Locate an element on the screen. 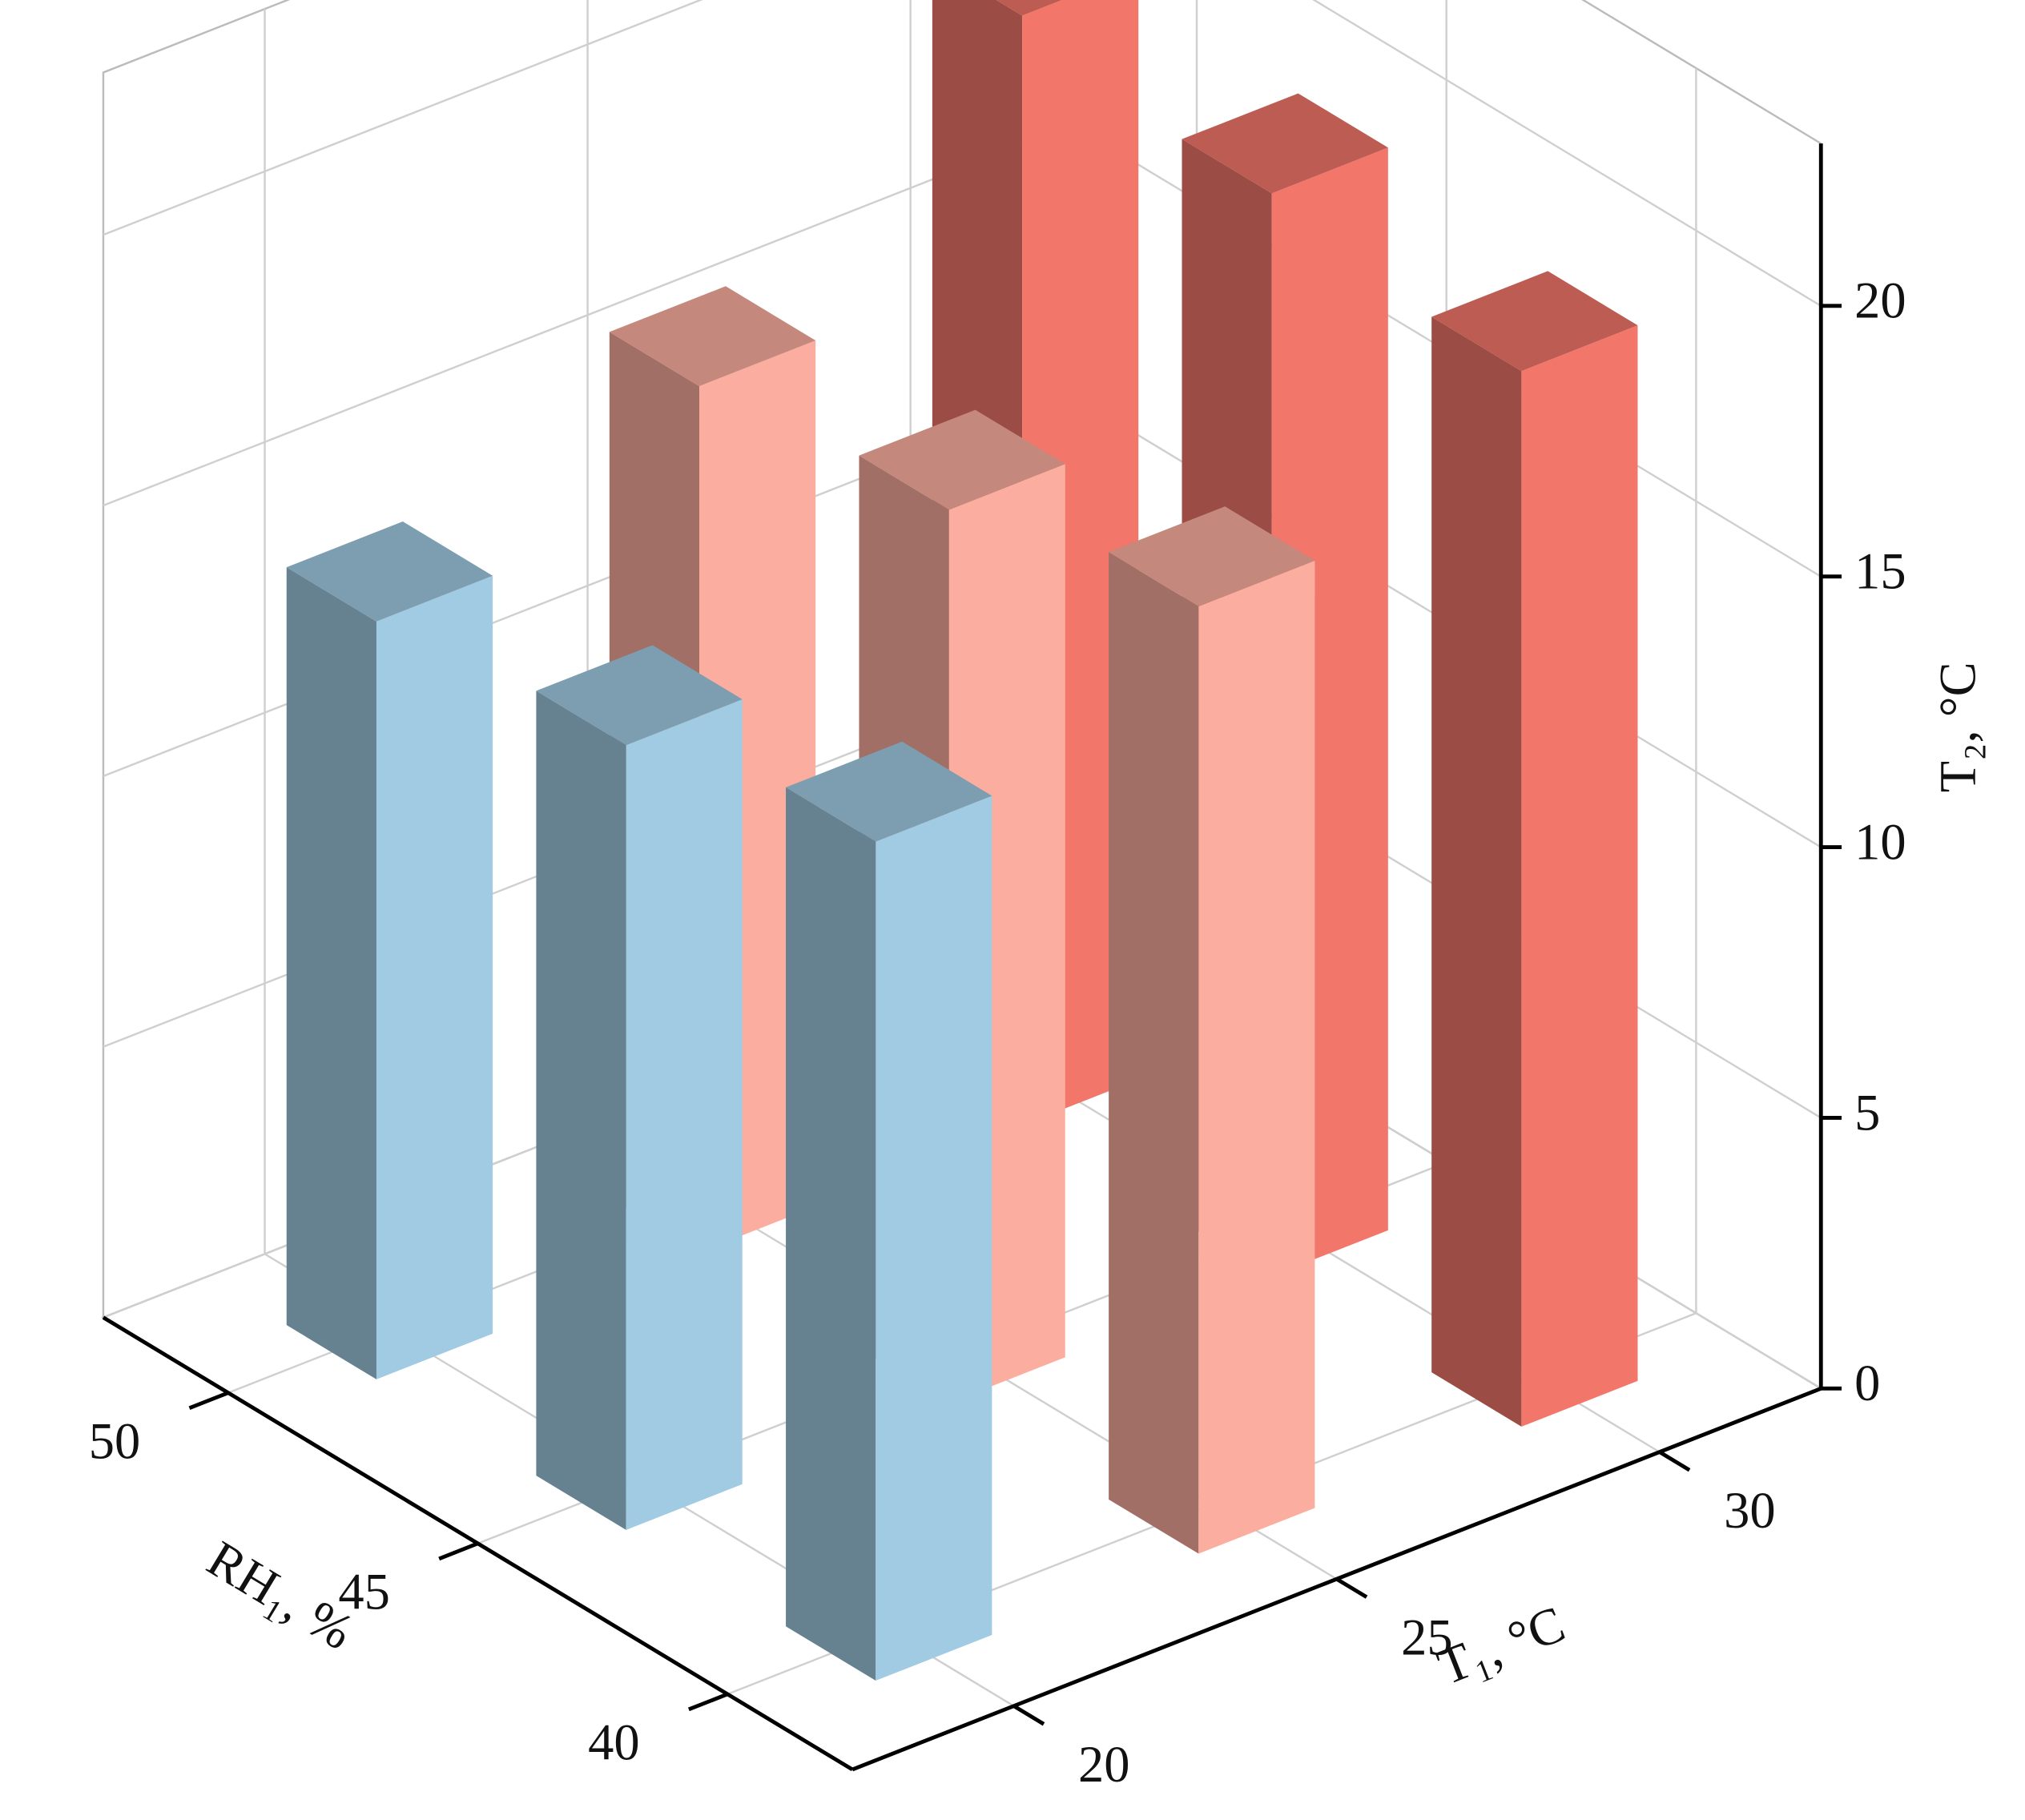  z-tick-label: 20 is located at coordinates (1880, 300).